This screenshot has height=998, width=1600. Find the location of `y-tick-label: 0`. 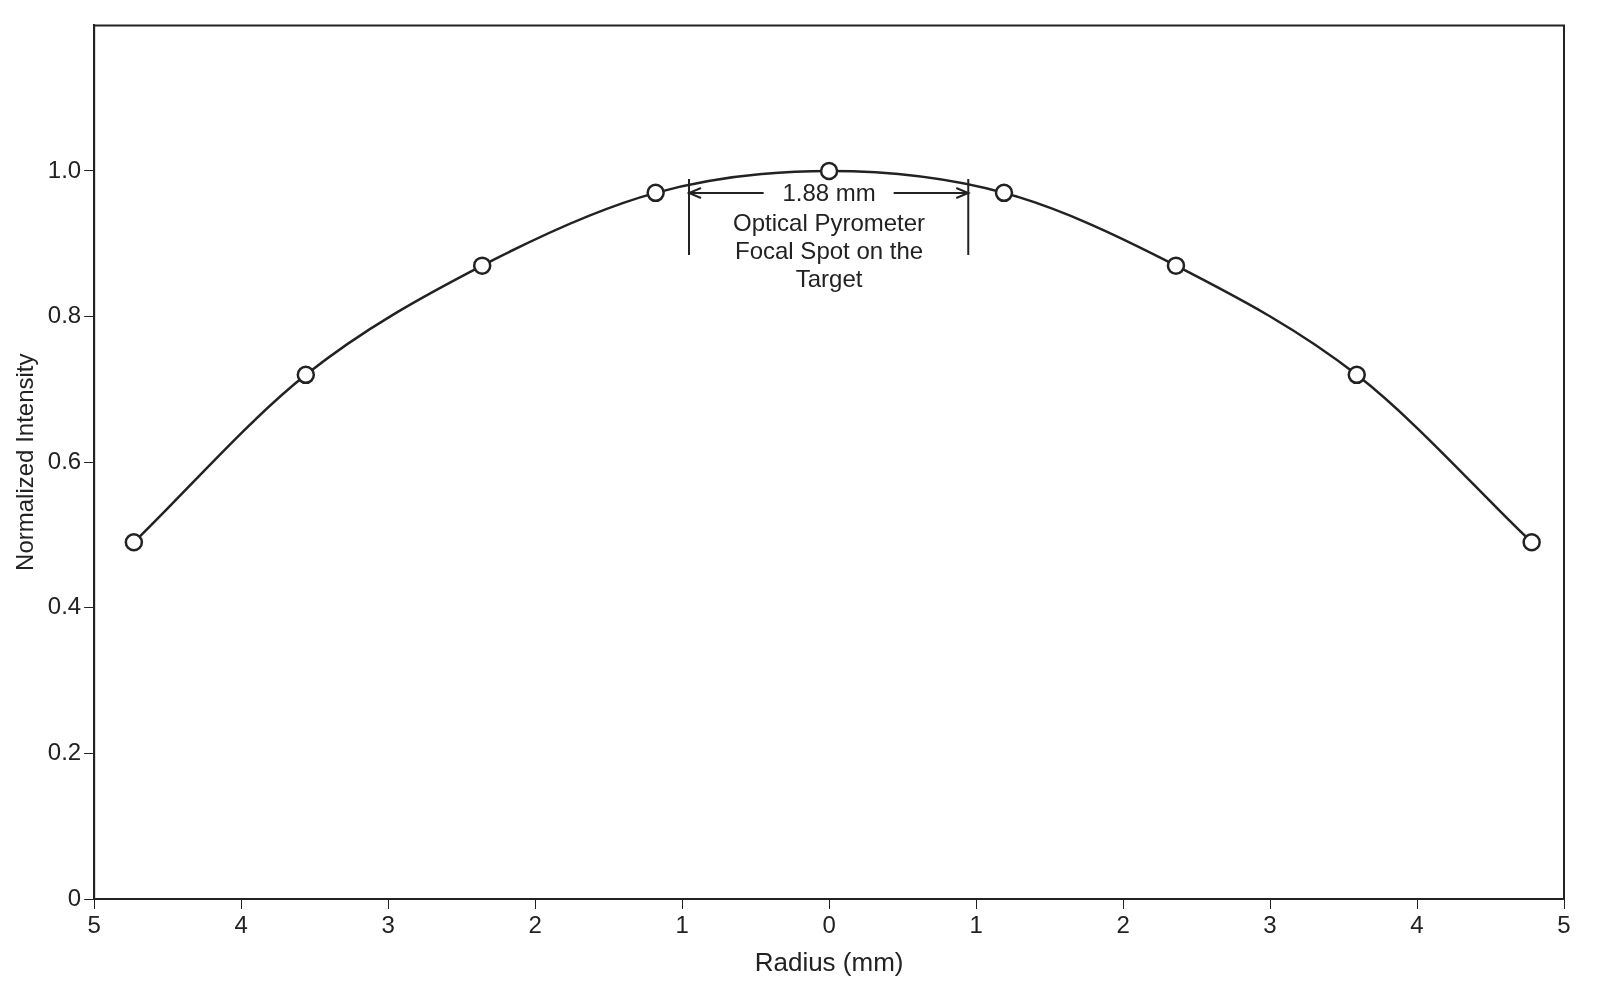

y-tick-label: 0 is located at coordinates (74, 897).